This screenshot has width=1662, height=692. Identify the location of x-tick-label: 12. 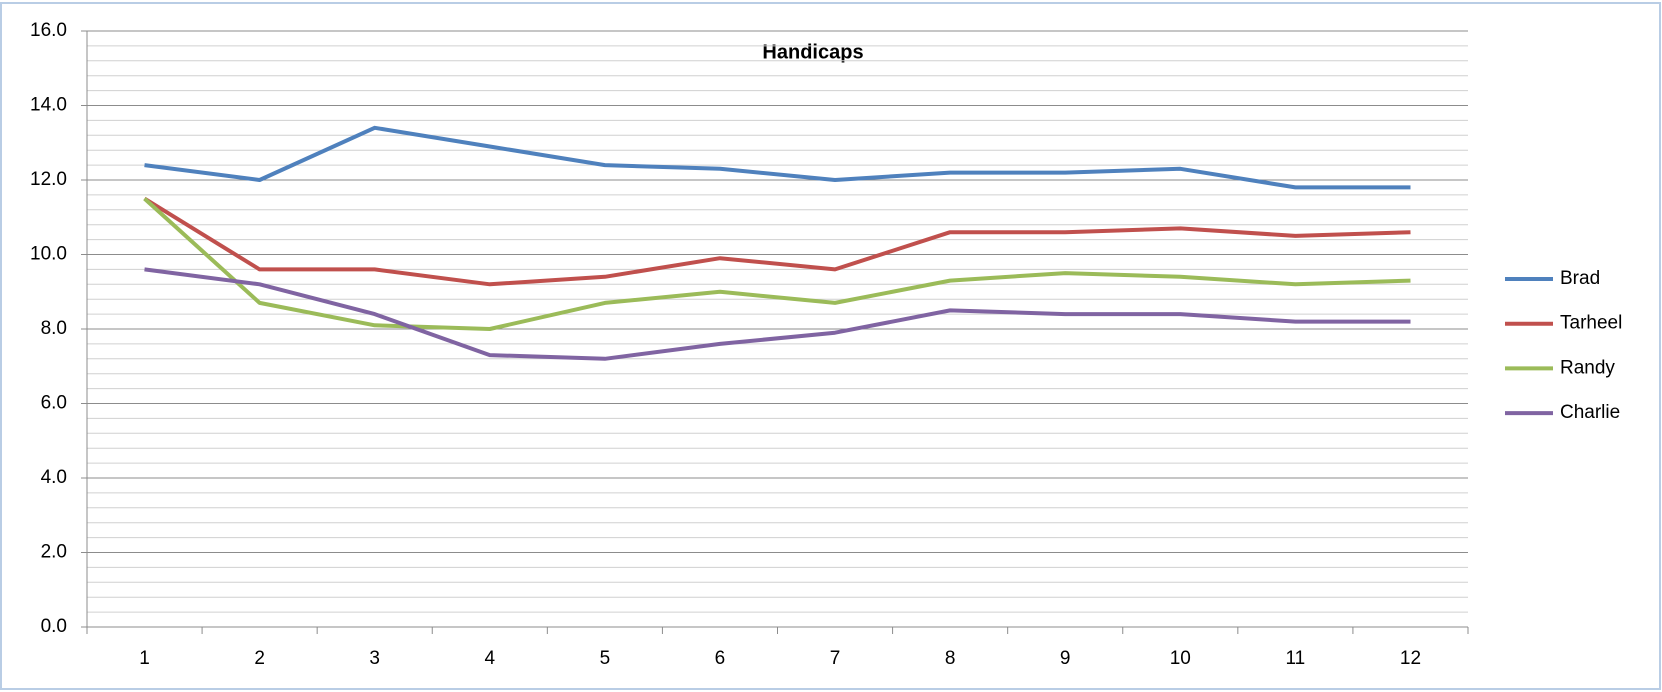
(1410, 658).